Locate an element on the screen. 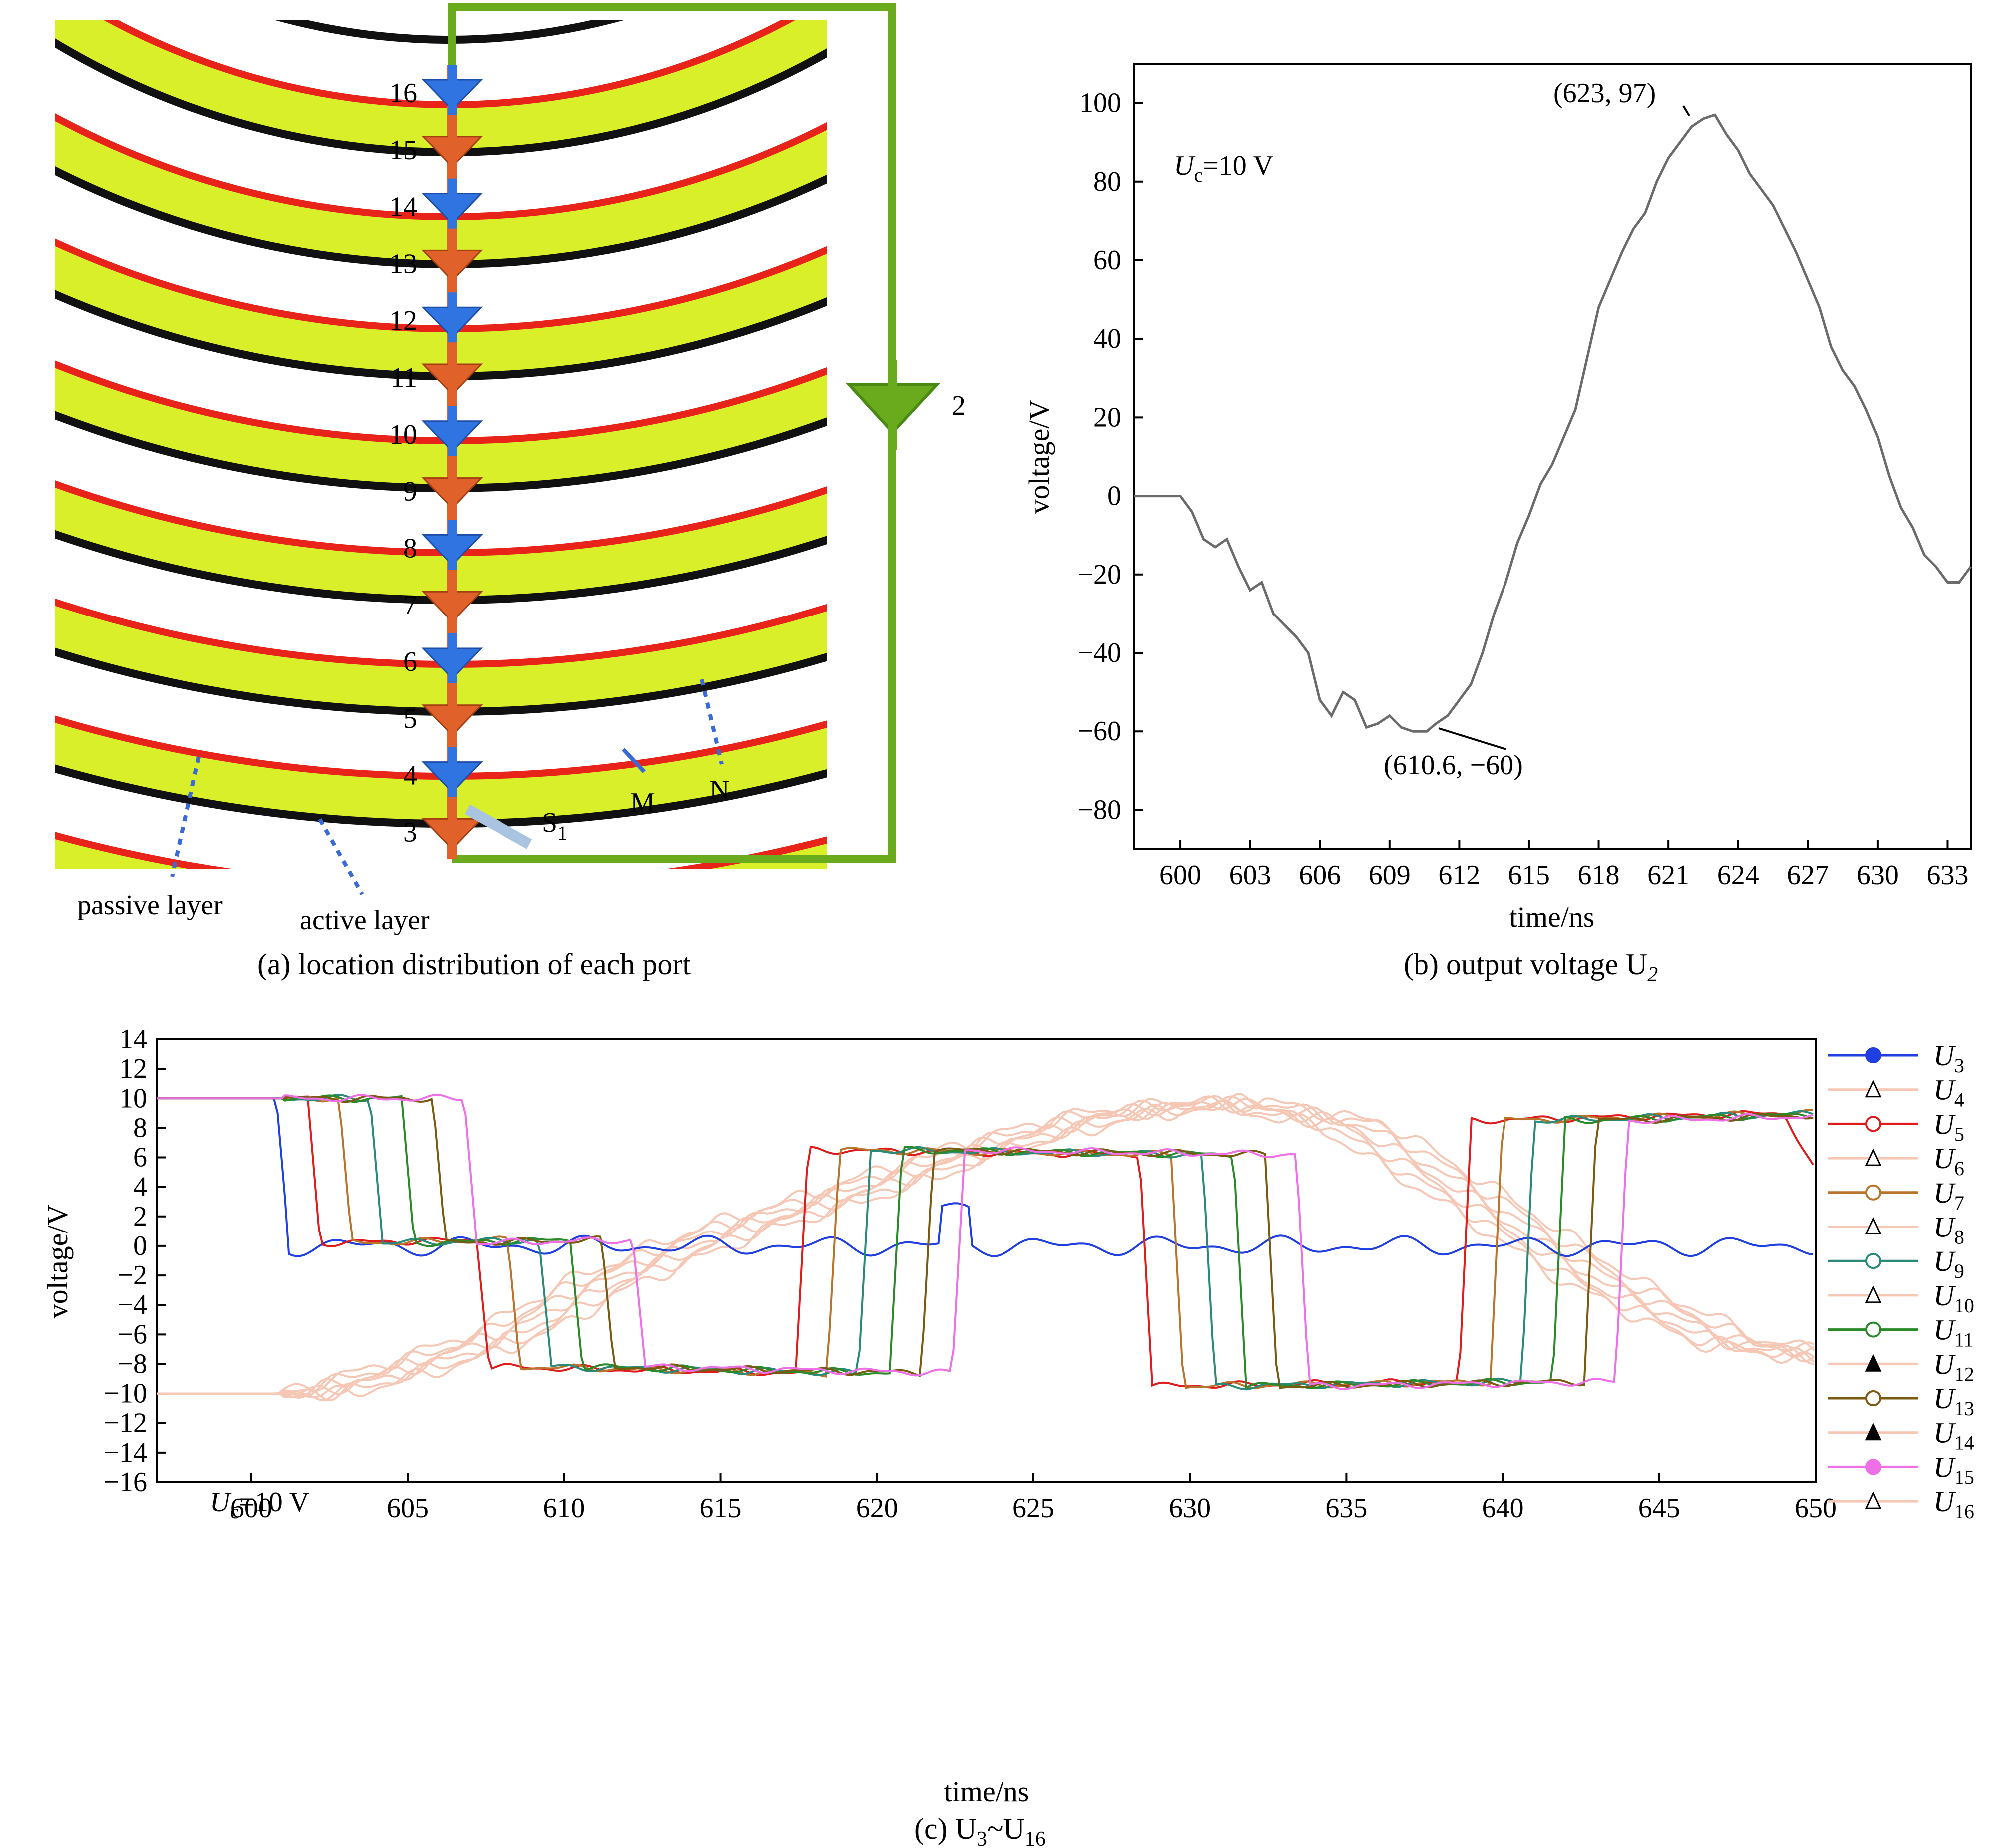 This screenshot has height=1848, width=2006. x-tick-label-c: 615 is located at coordinates (721, 1508).